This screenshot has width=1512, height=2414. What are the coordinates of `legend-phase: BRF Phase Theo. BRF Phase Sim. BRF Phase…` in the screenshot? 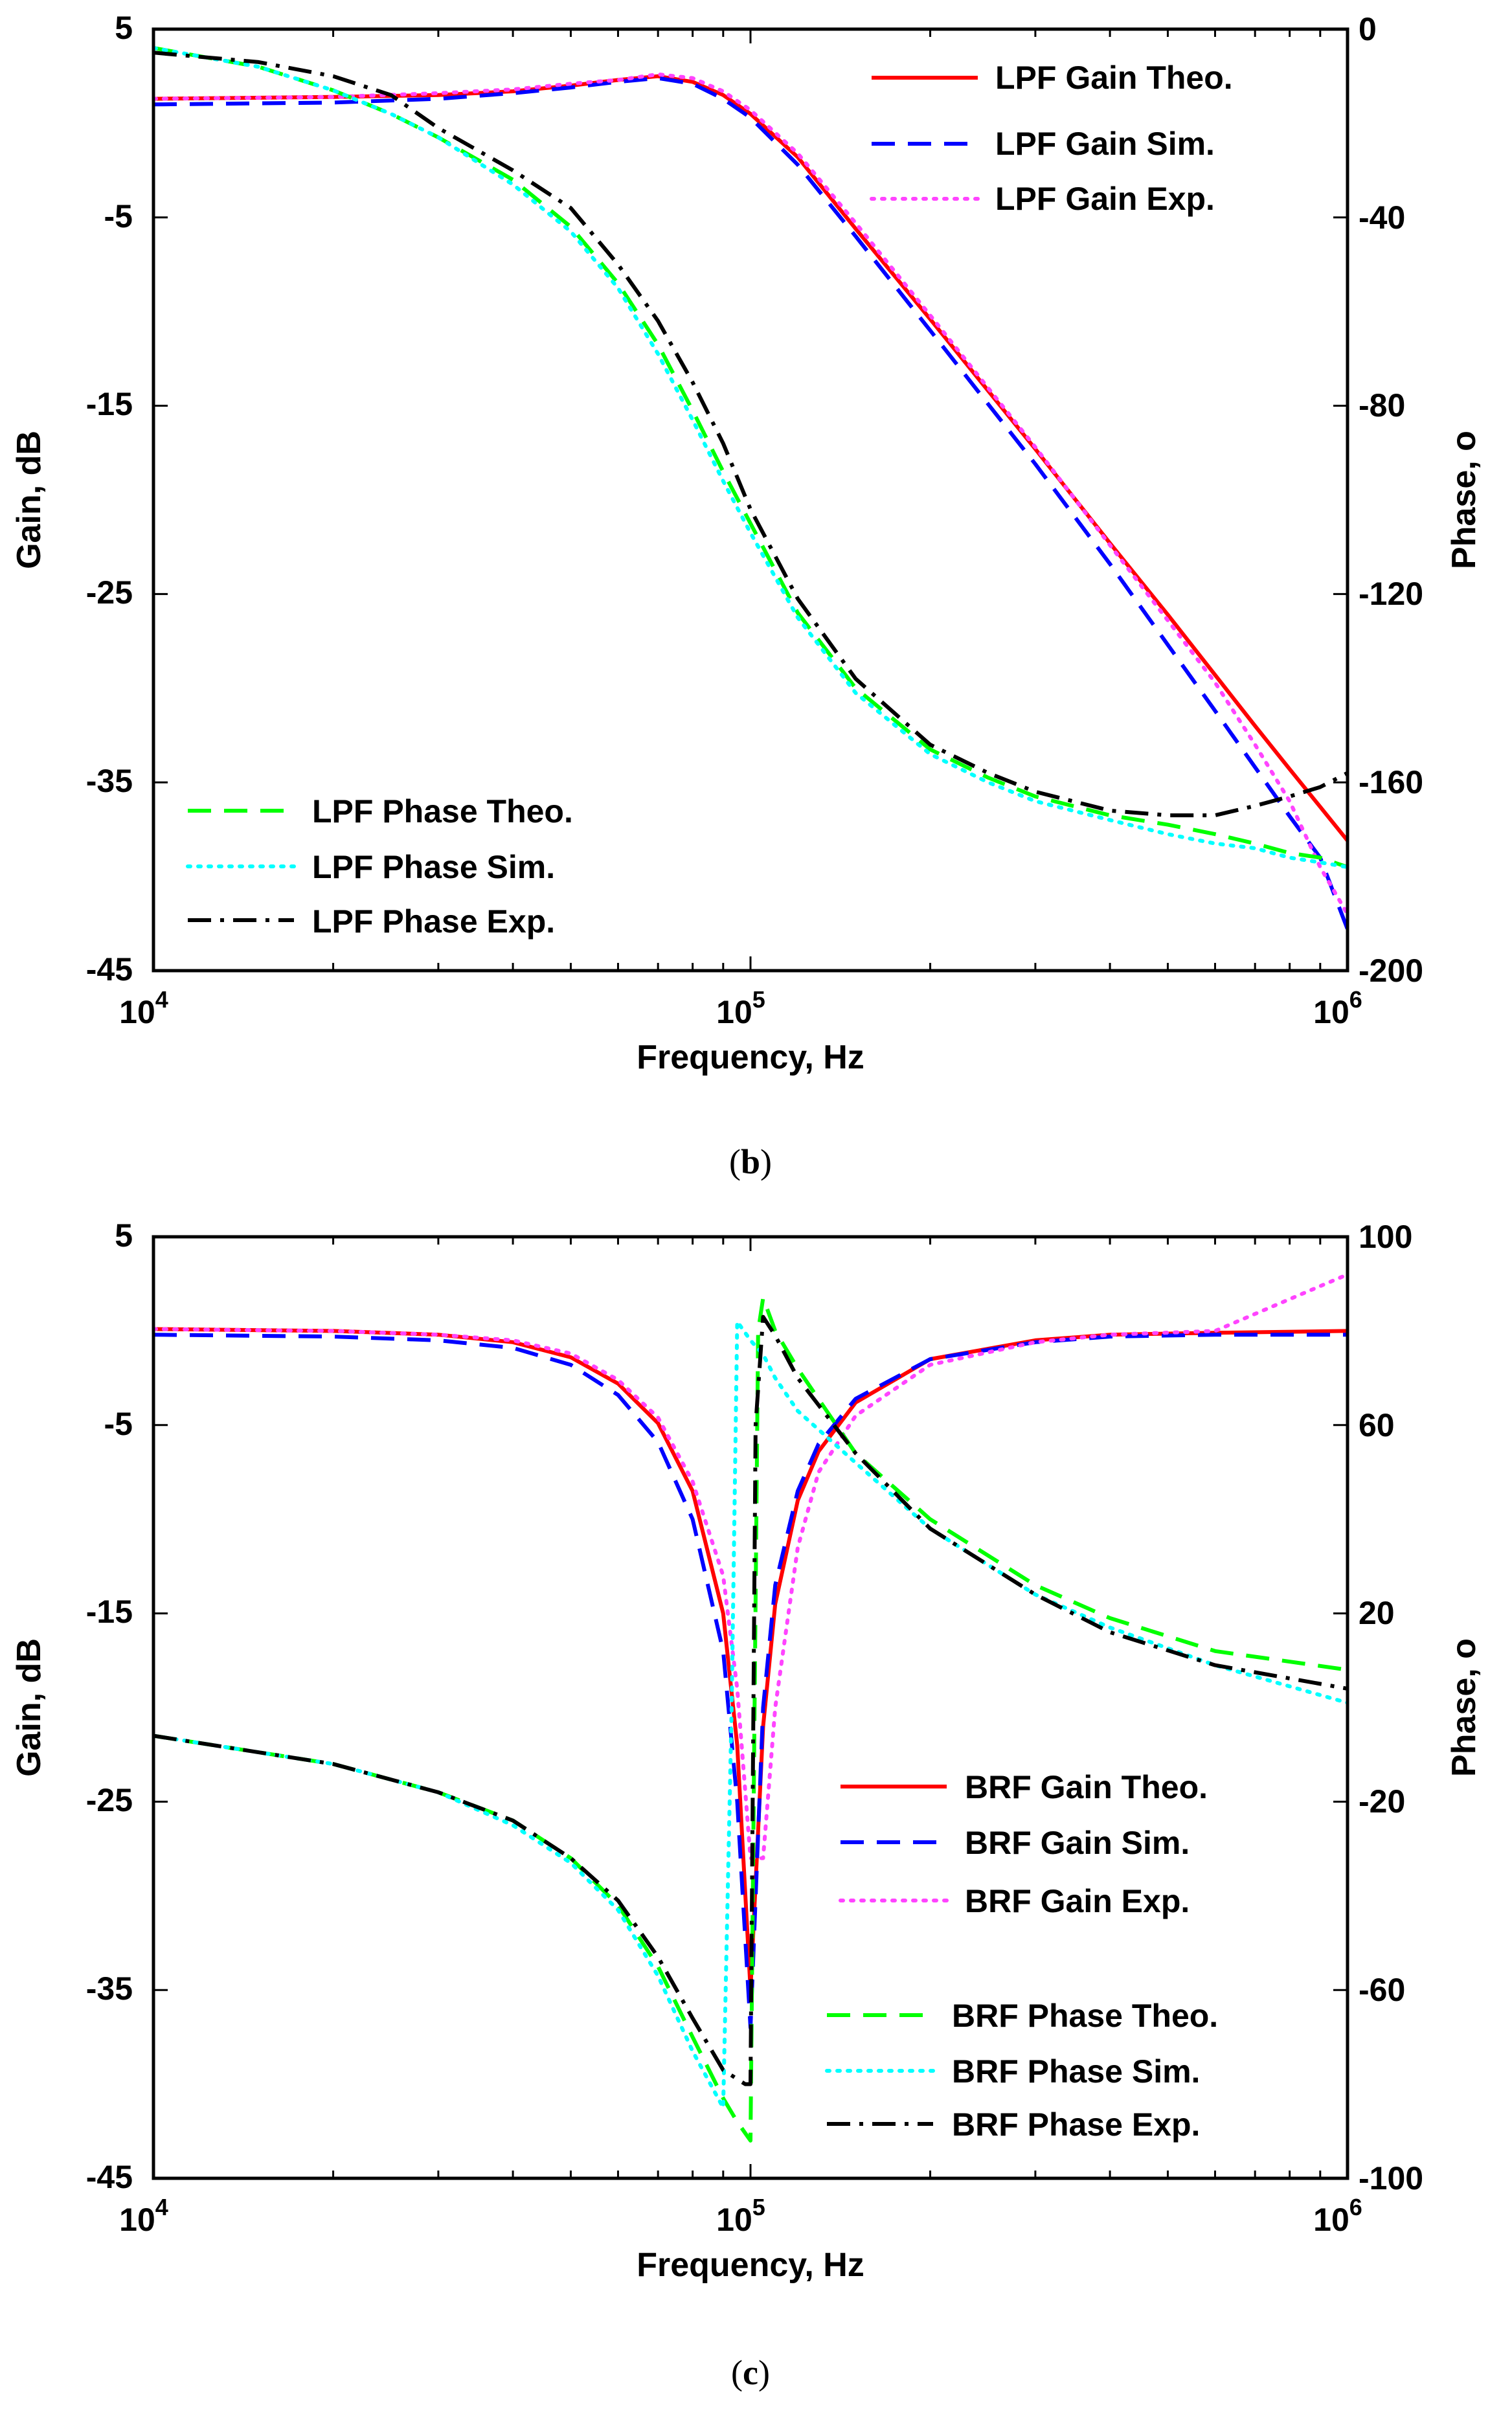 It's located at (1021, 2070).